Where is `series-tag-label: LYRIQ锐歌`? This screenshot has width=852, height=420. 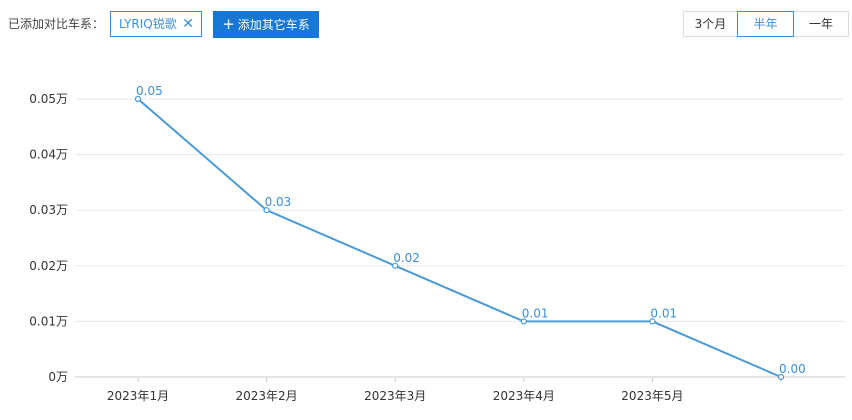
series-tag-label: LYRIQ锐歌 is located at coordinates (148, 24).